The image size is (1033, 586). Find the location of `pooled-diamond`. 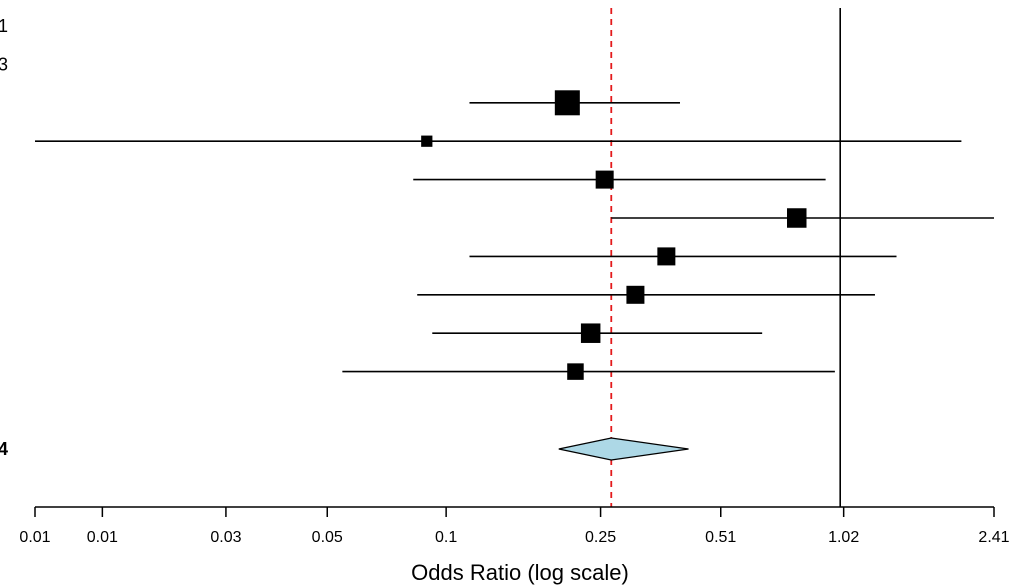

pooled-diamond is located at coordinates (623, 449).